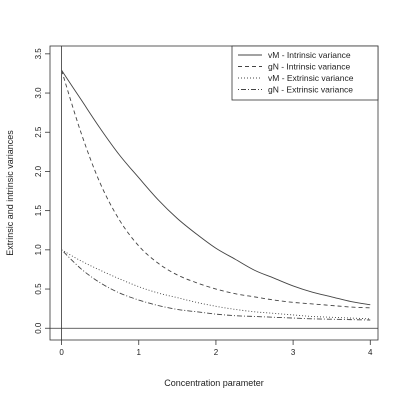 The image size is (400, 400). Describe the element at coordinates (293, 352) in the screenshot. I see `x-tick-label: 3` at that location.